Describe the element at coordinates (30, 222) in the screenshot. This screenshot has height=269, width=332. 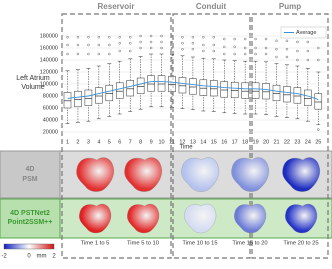
I see `row-label: Point2SSM++` at that location.